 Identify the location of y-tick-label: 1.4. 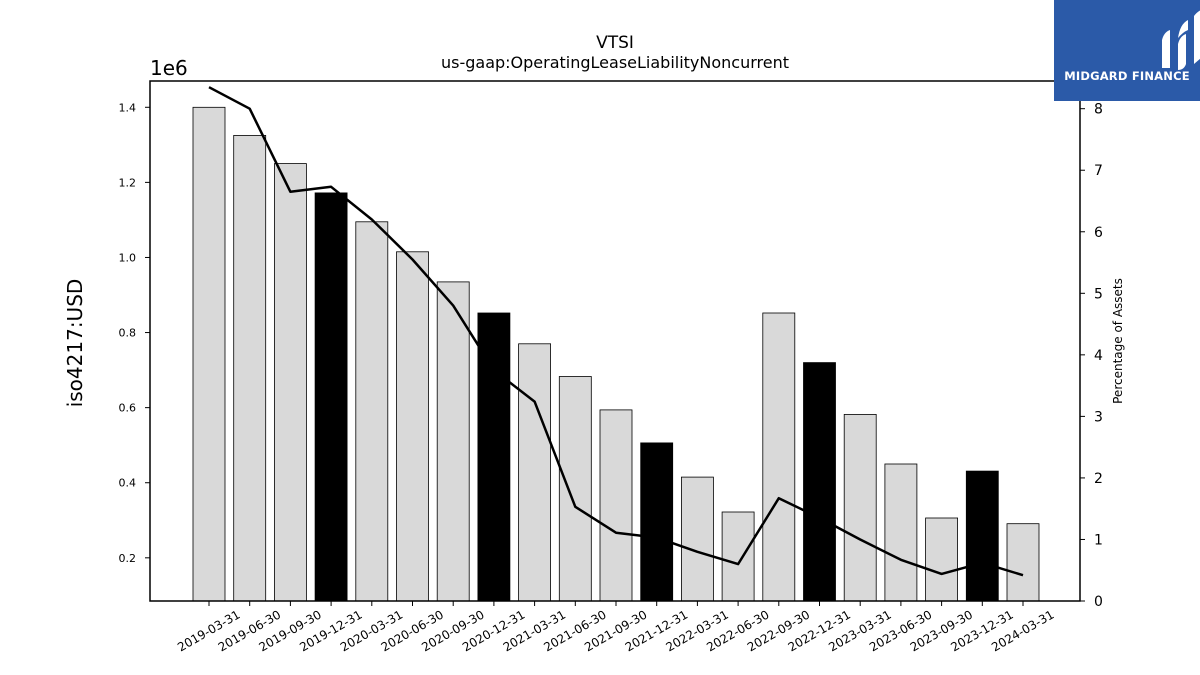
(128, 107).